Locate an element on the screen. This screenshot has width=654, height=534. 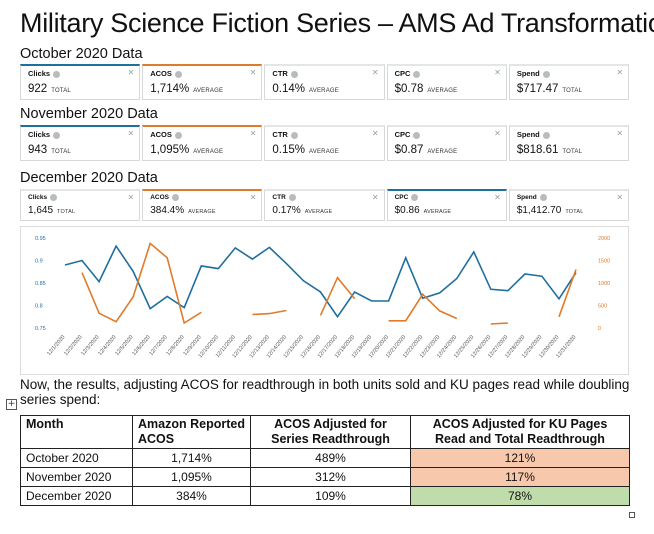
y-left-tick-label: 0.9 is located at coordinates (39, 262).